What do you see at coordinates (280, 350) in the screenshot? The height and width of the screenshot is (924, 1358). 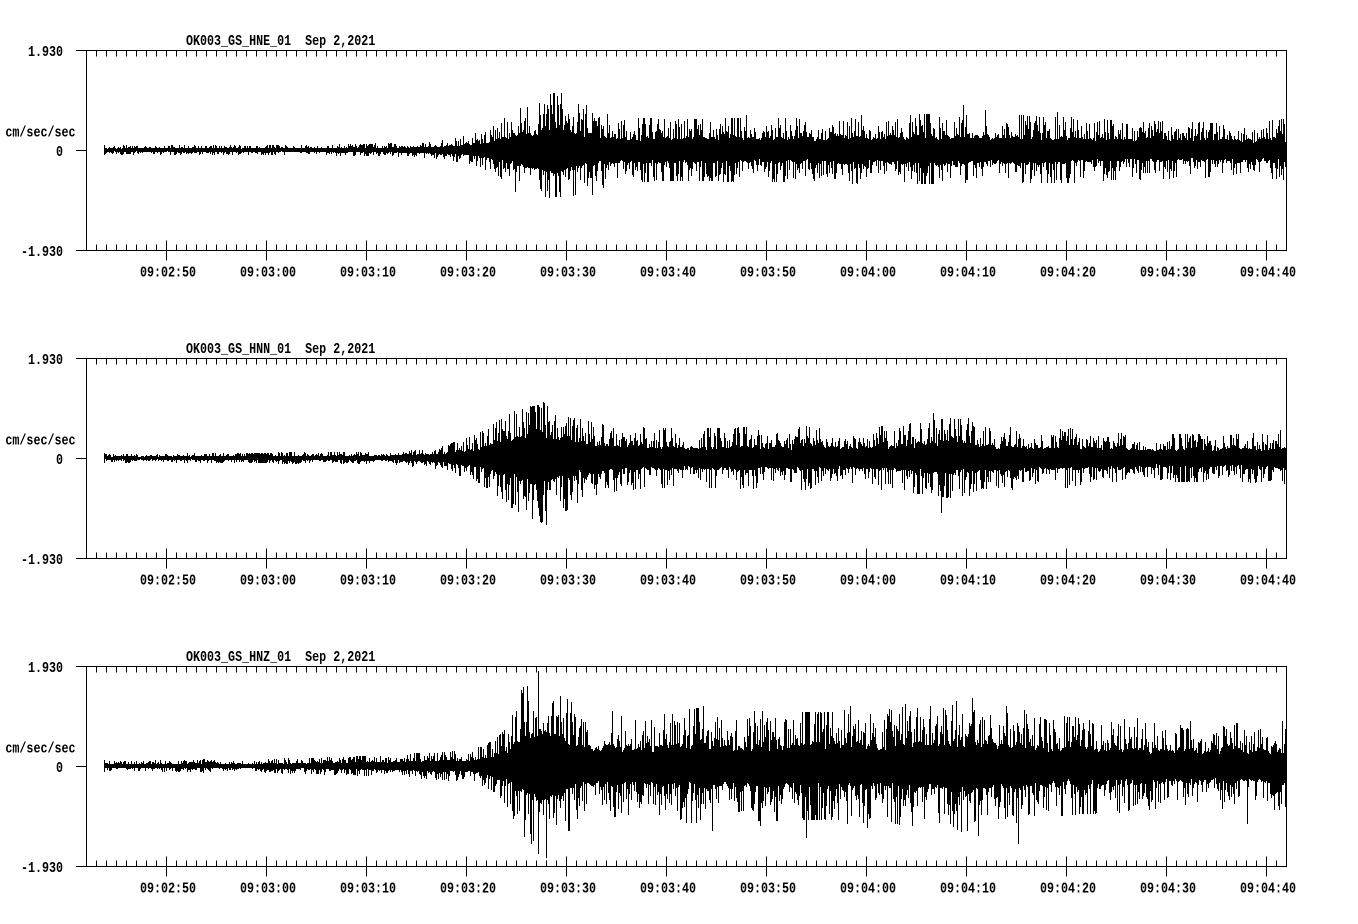 I see `svg-text: OK003_GS_HNN_01 Sep 2,2021` at bounding box center [280, 350].